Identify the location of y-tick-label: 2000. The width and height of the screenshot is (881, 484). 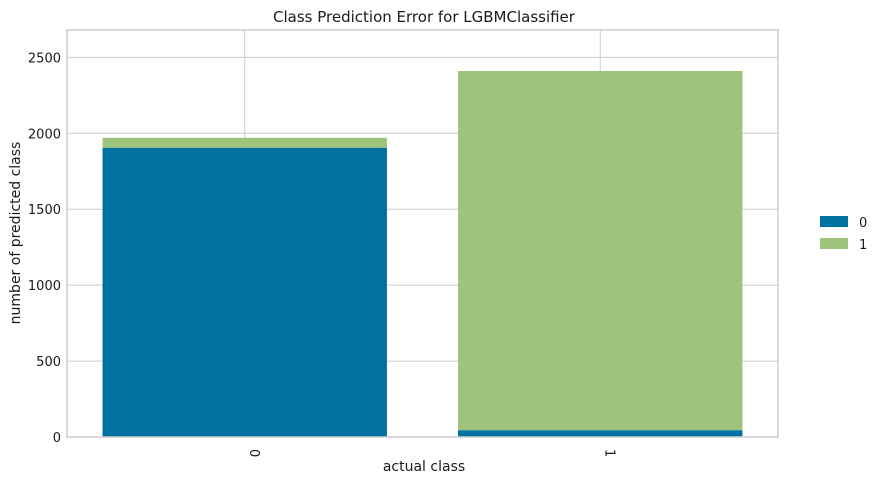
(44, 134).